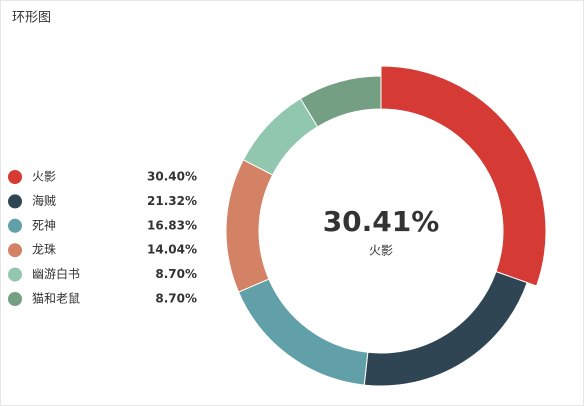  I want to click on legend-label: 海贼, so click(44, 200).